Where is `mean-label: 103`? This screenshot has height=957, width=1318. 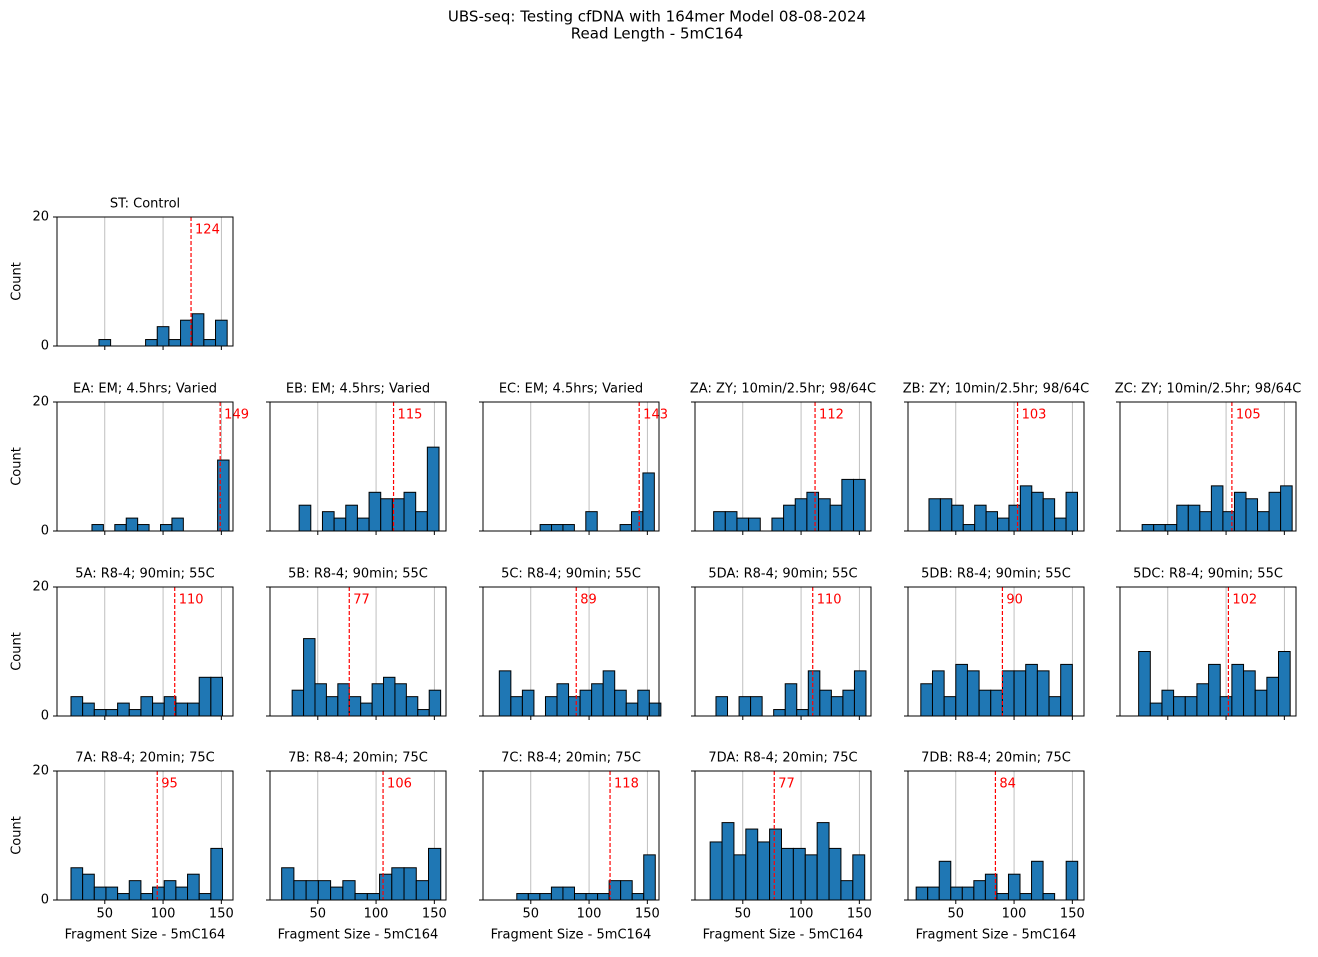
mean-label: 103 is located at coordinates (1034, 415).